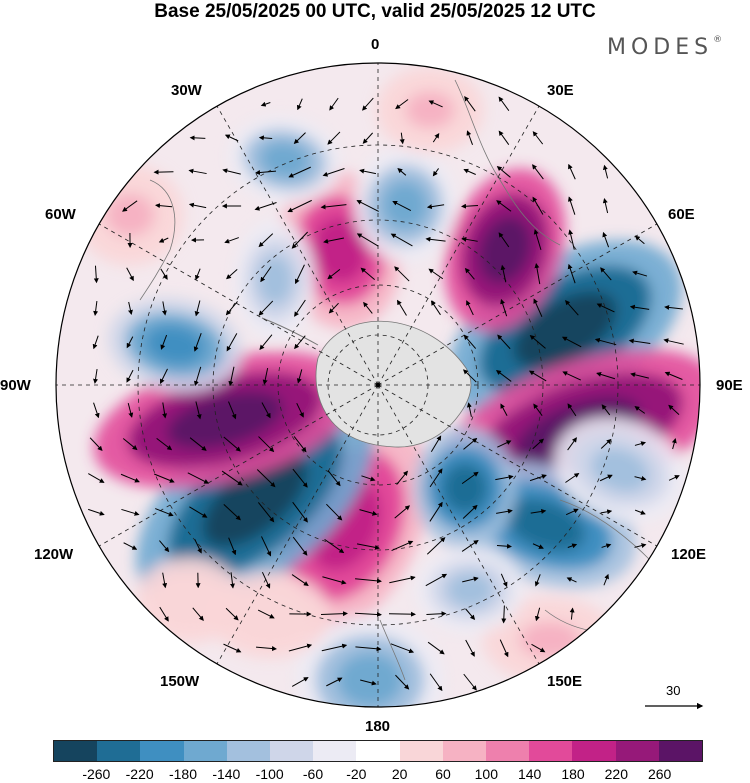  Describe the element at coordinates (366, 382) in the screenshot. I see `antarctica-landmass` at that location.